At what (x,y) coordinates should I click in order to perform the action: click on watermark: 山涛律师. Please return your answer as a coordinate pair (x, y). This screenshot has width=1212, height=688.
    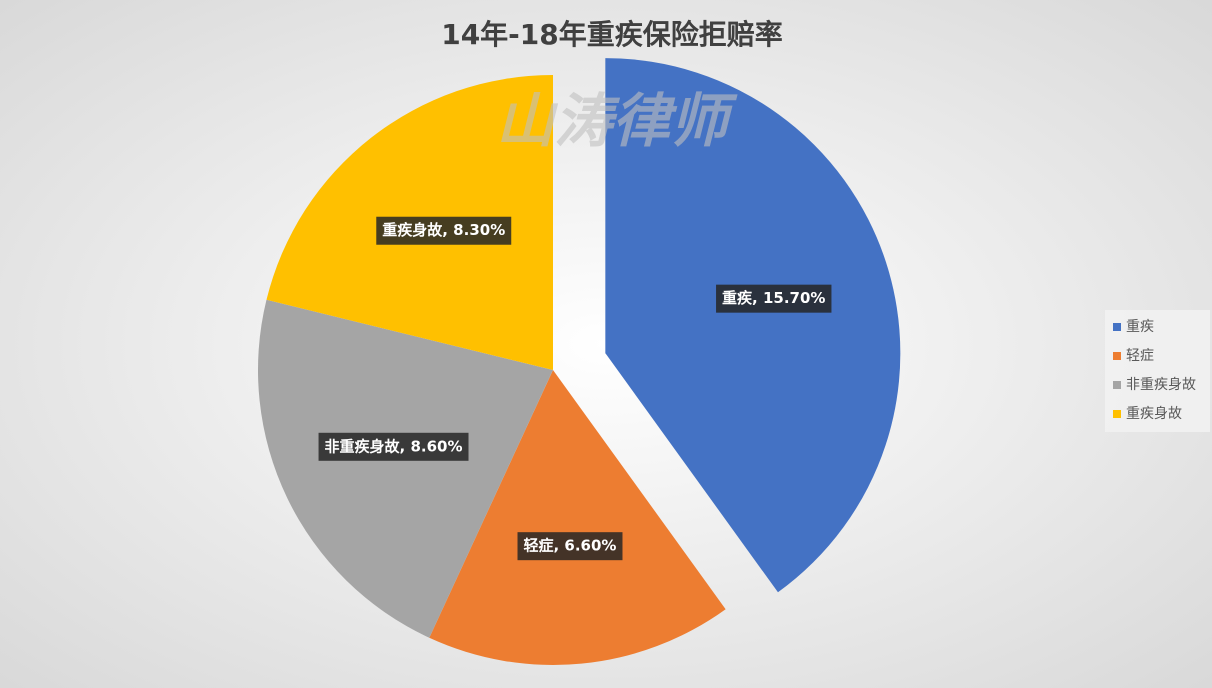
    Looking at the image, I should click on (617, 121).